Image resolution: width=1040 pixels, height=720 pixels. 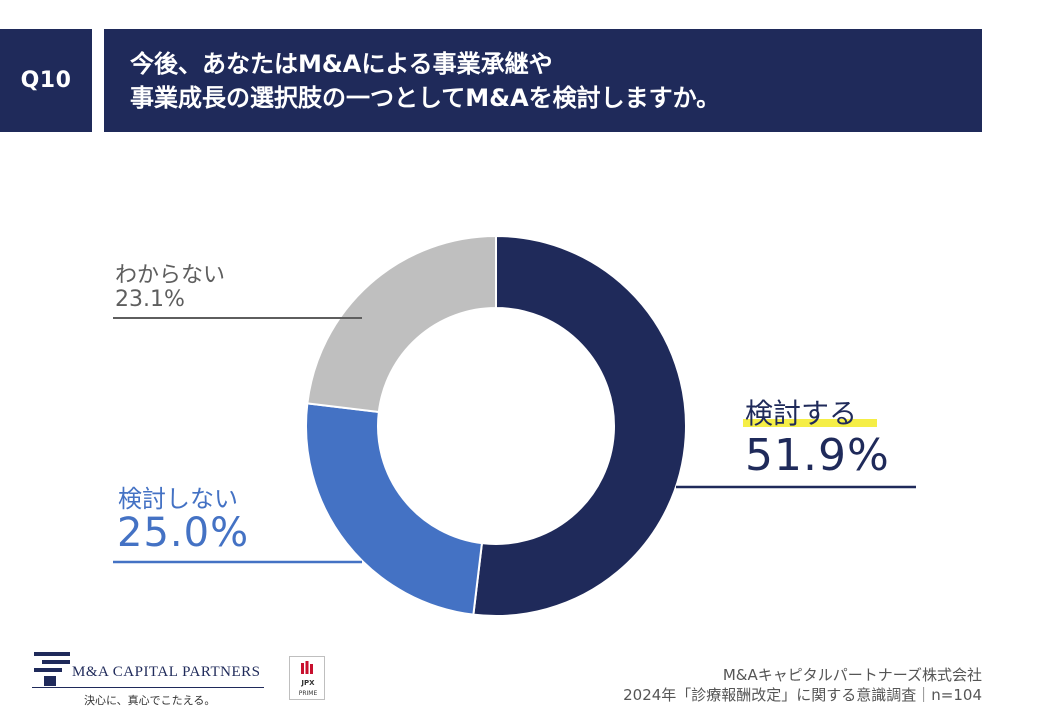 I want to click on slice-label-kentousuru: 検討する, so click(x=801, y=413).